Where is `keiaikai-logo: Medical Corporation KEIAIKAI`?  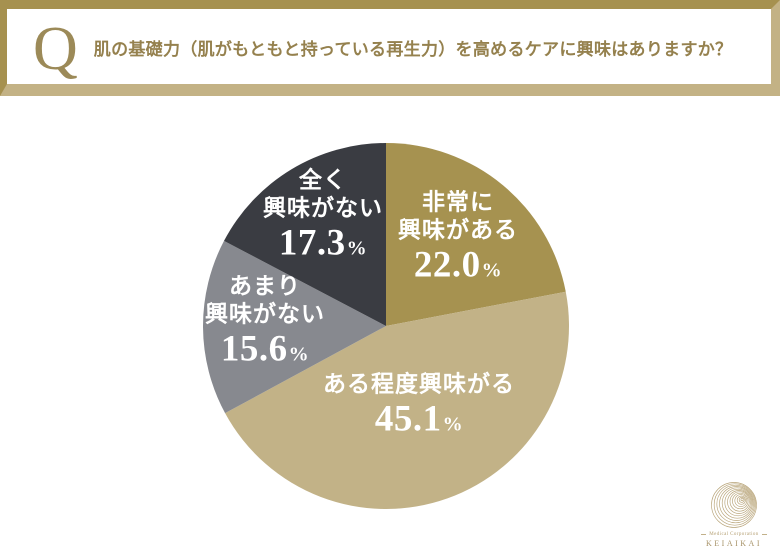
keiaikai-logo: Medical Corporation KEIAIKAI is located at coordinates (734, 514).